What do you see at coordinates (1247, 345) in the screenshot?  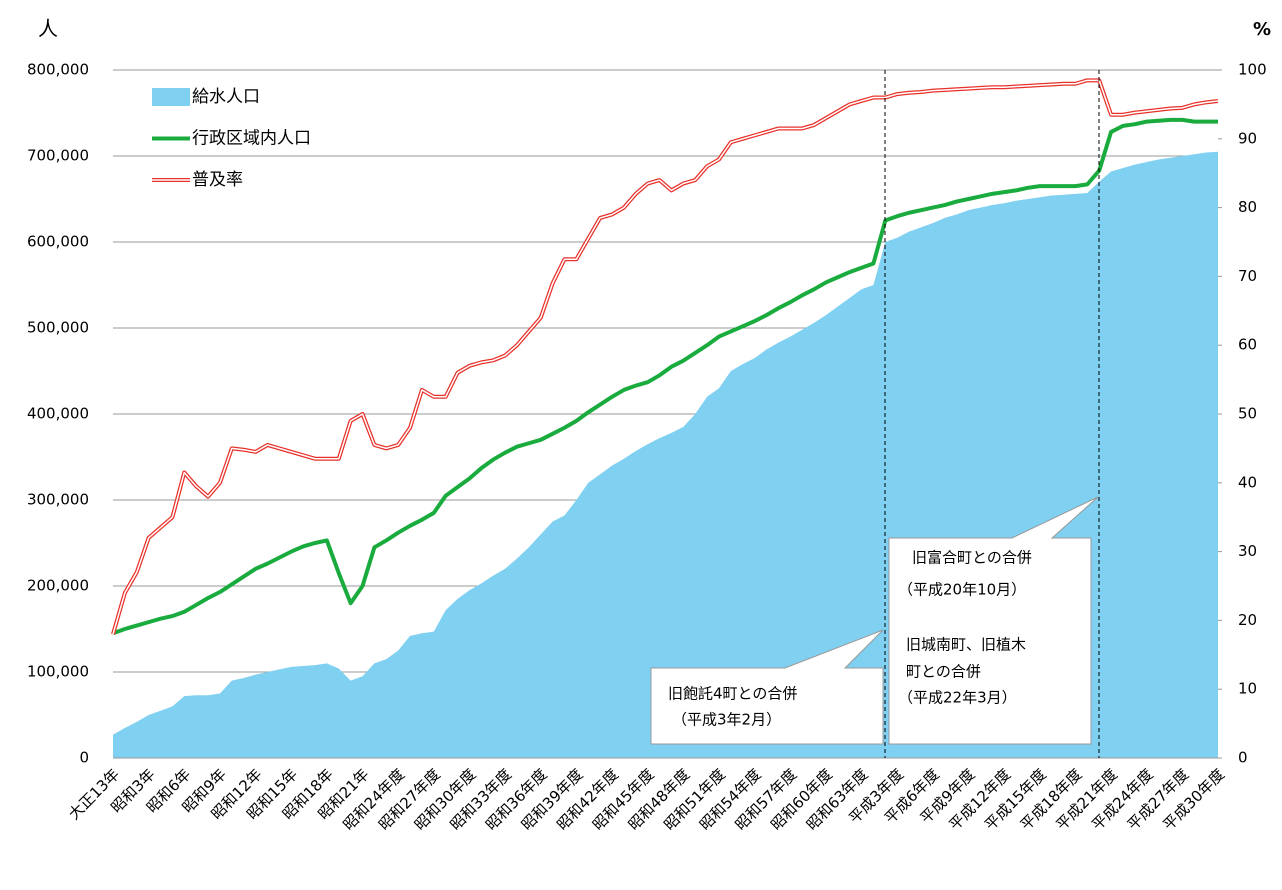 I see `y2-tick-label: 60` at bounding box center [1247, 345].